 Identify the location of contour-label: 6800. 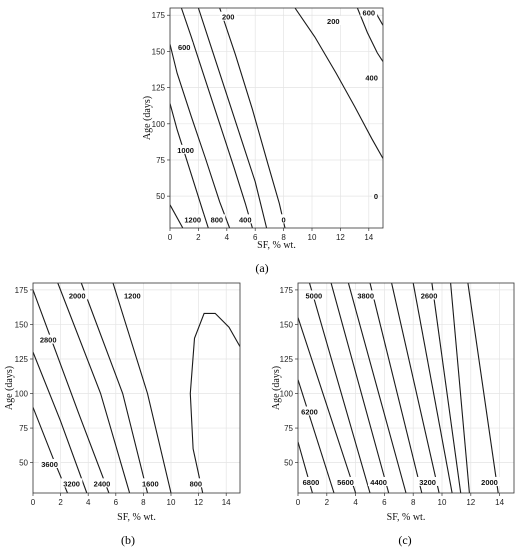
(311, 482).